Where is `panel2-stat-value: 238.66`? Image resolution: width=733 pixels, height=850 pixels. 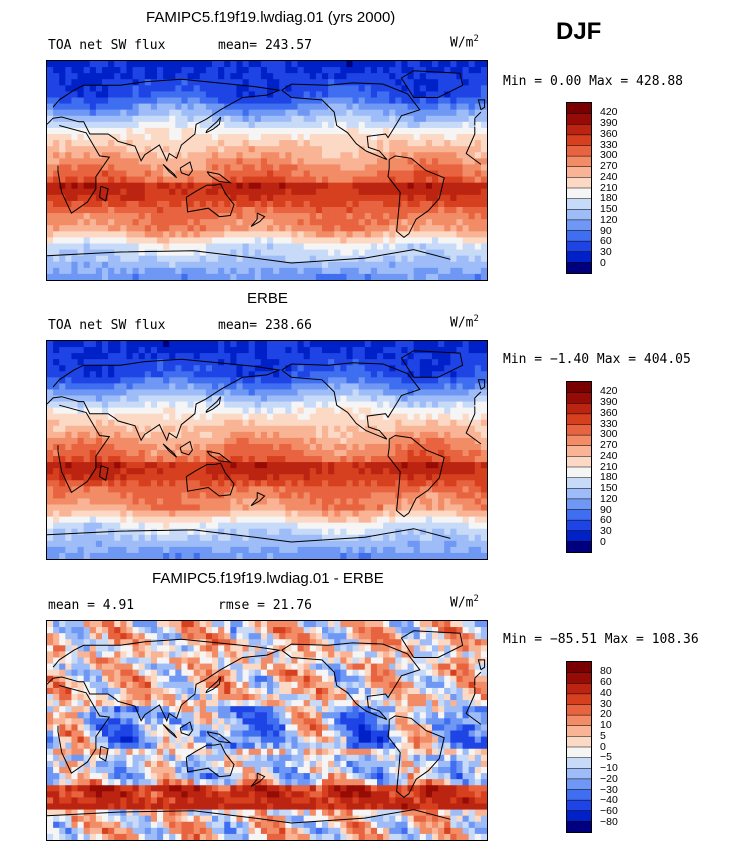
panel2-stat-value: 238.66 is located at coordinates (288, 325).